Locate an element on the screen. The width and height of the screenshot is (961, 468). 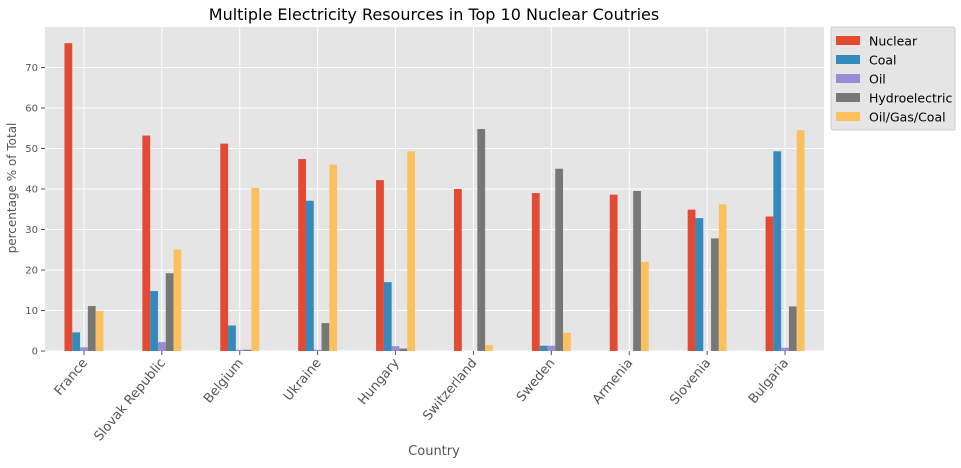
x-tick-label: Switzerland is located at coordinates (450, 390).